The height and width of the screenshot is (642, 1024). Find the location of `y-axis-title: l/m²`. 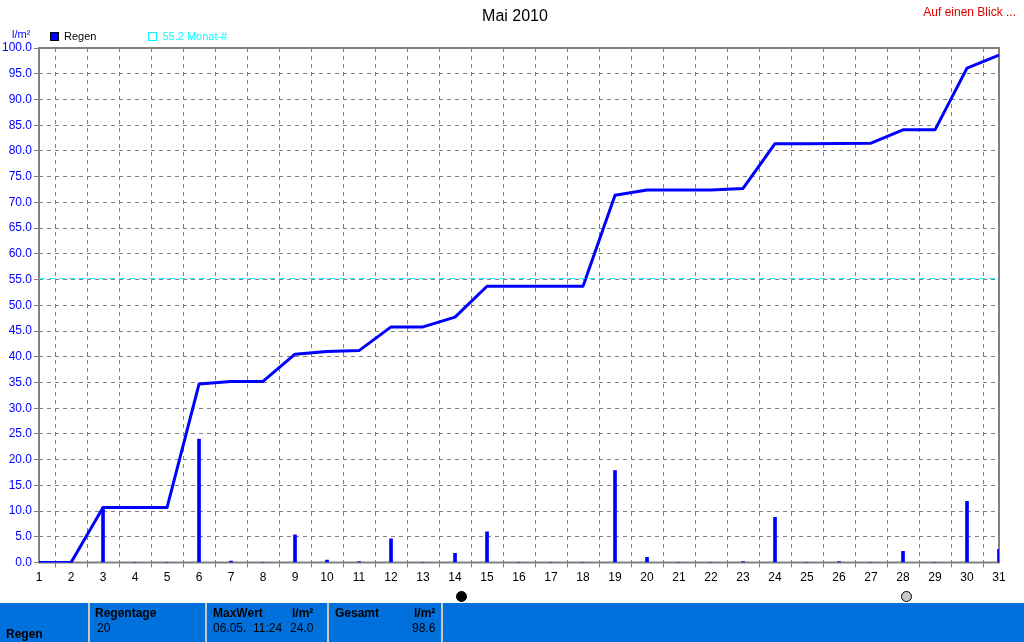

y-axis-title: l/m² is located at coordinates (21, 34).